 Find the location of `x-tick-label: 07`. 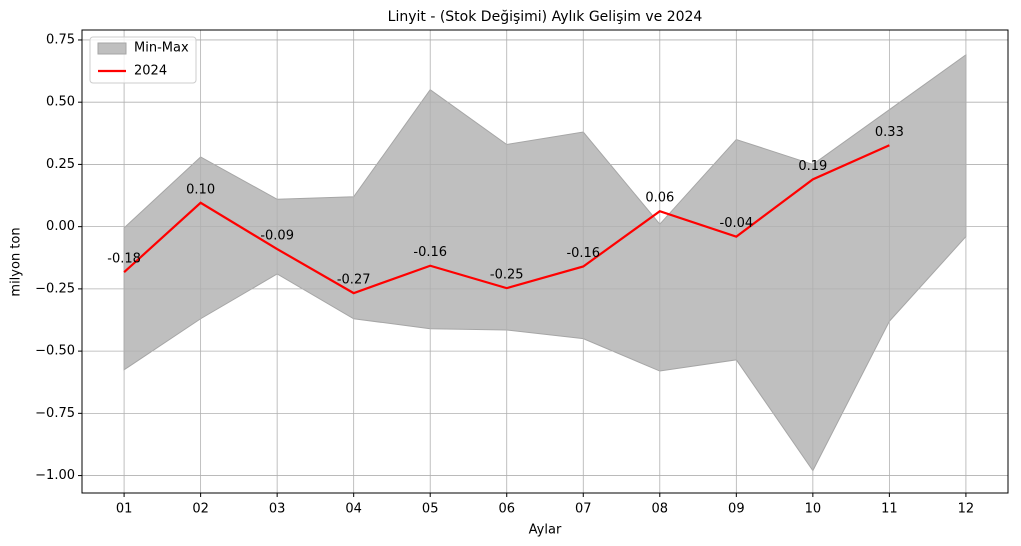

x-tick-label: 07 is located at coordinates (583, 509).